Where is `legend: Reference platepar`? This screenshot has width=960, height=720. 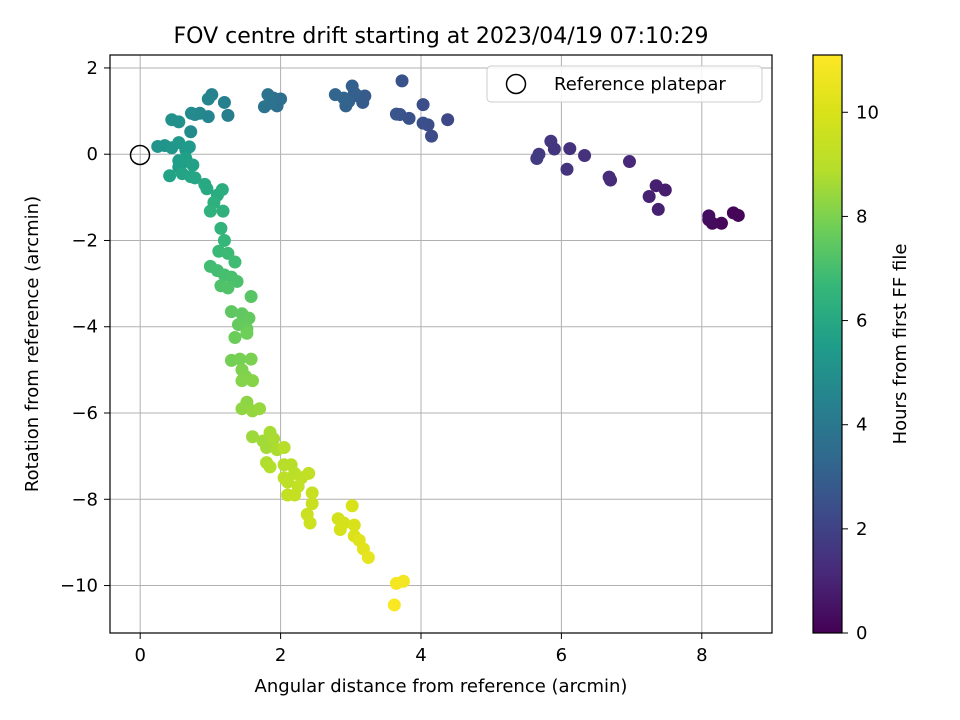 legend: Reference platepar is located at coordinates (624, 84).